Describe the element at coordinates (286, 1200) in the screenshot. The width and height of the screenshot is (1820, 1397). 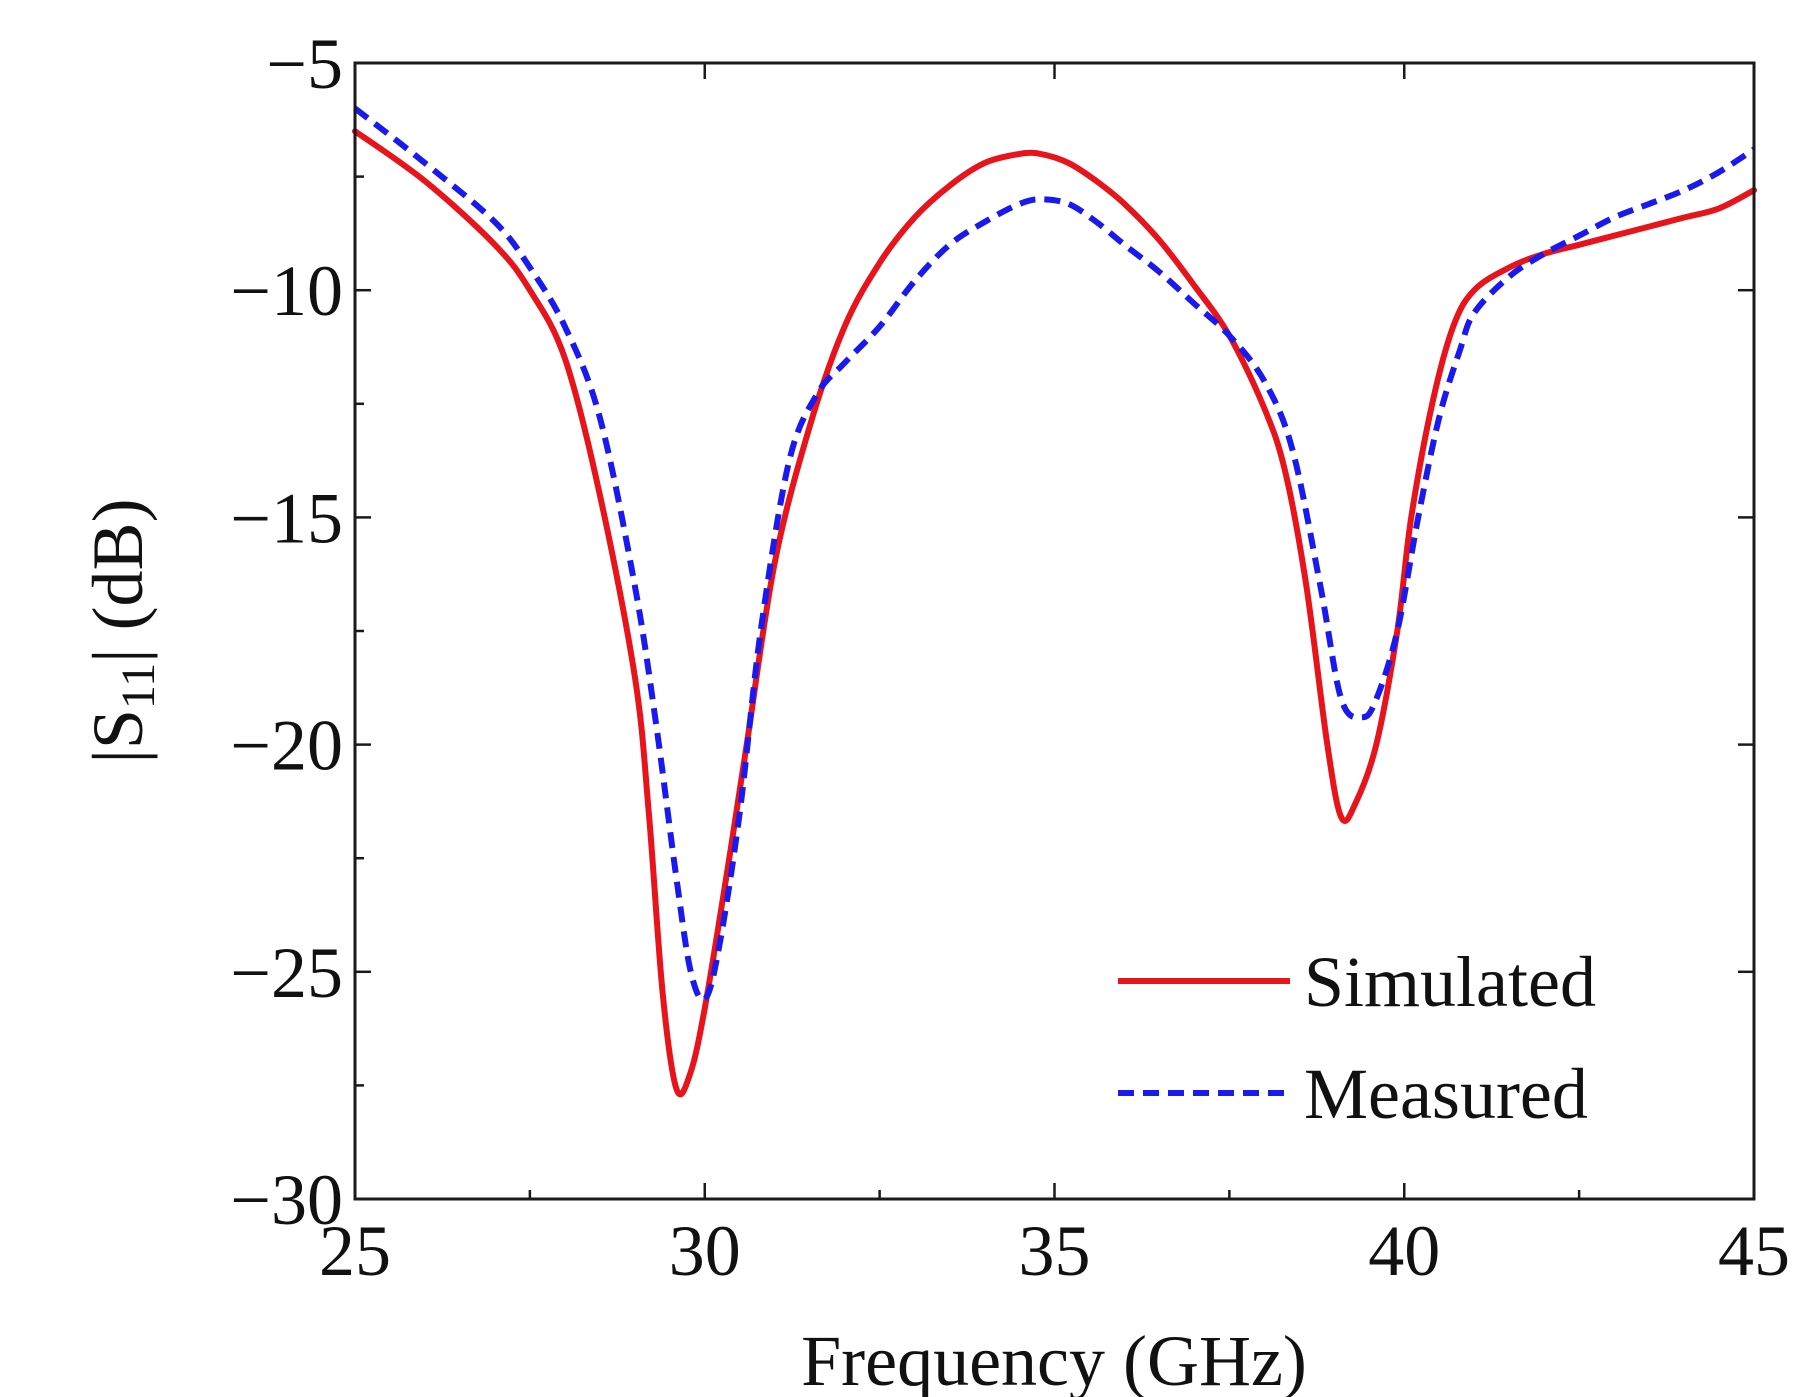
I see `y-tick-label: −30` at that location.